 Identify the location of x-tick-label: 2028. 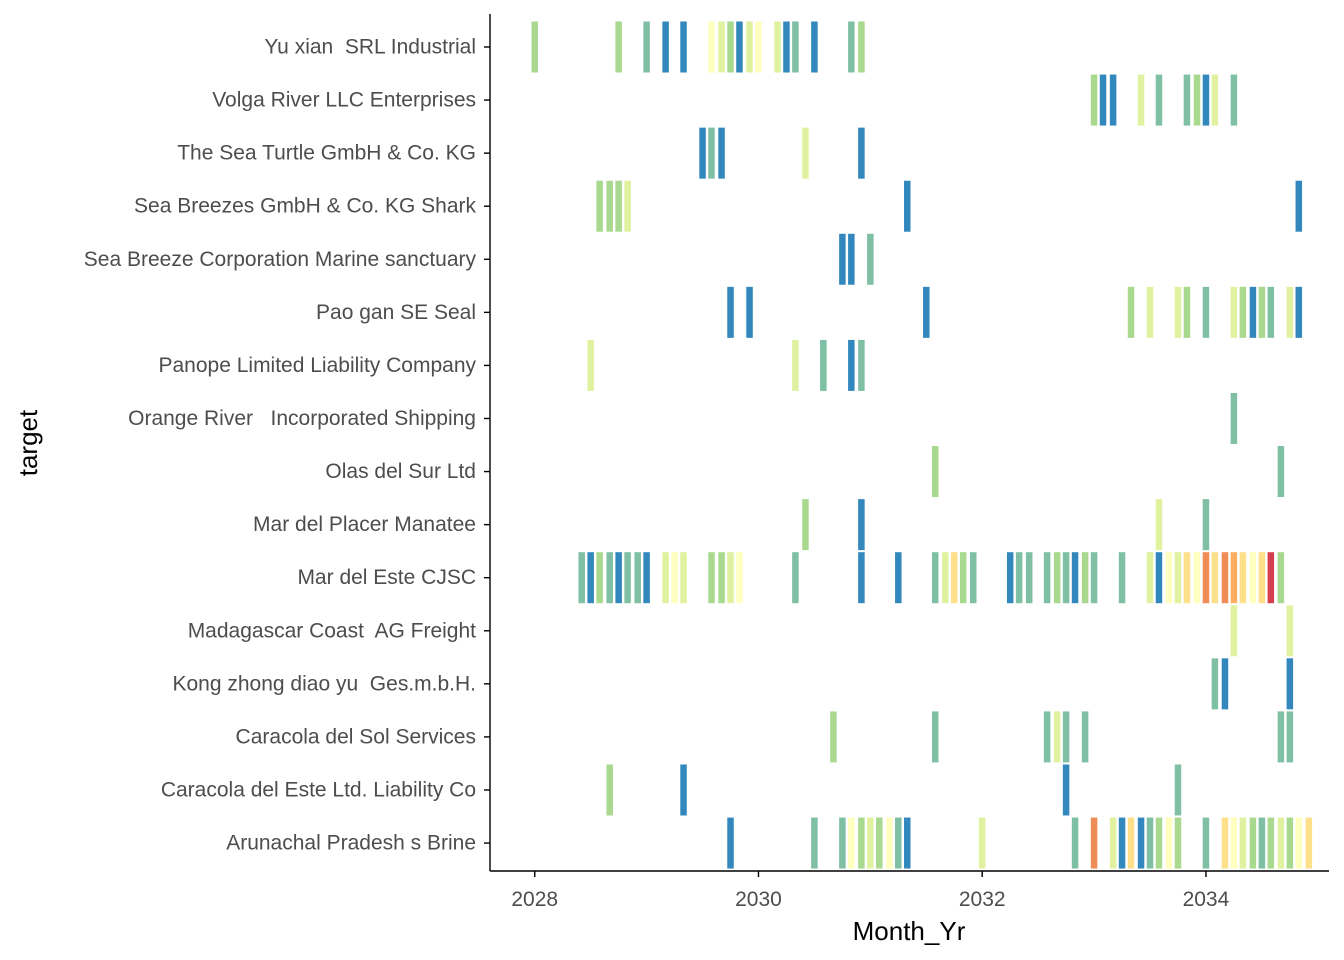
(534, 899).